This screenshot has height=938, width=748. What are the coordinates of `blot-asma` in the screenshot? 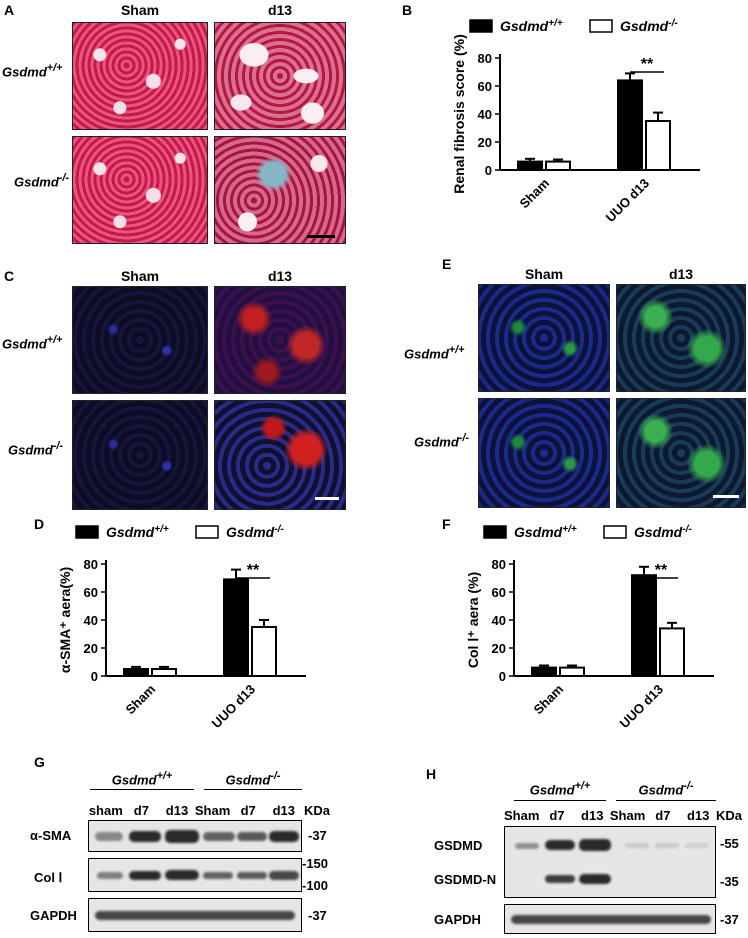 It's located at (195, 836).